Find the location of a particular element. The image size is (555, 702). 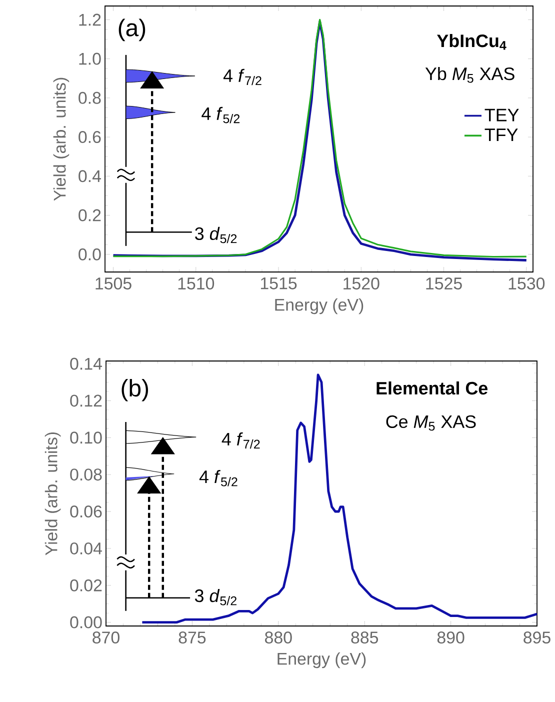

annotation: Ce M$_{5}$ XAS is located at coordinates (431, 423).